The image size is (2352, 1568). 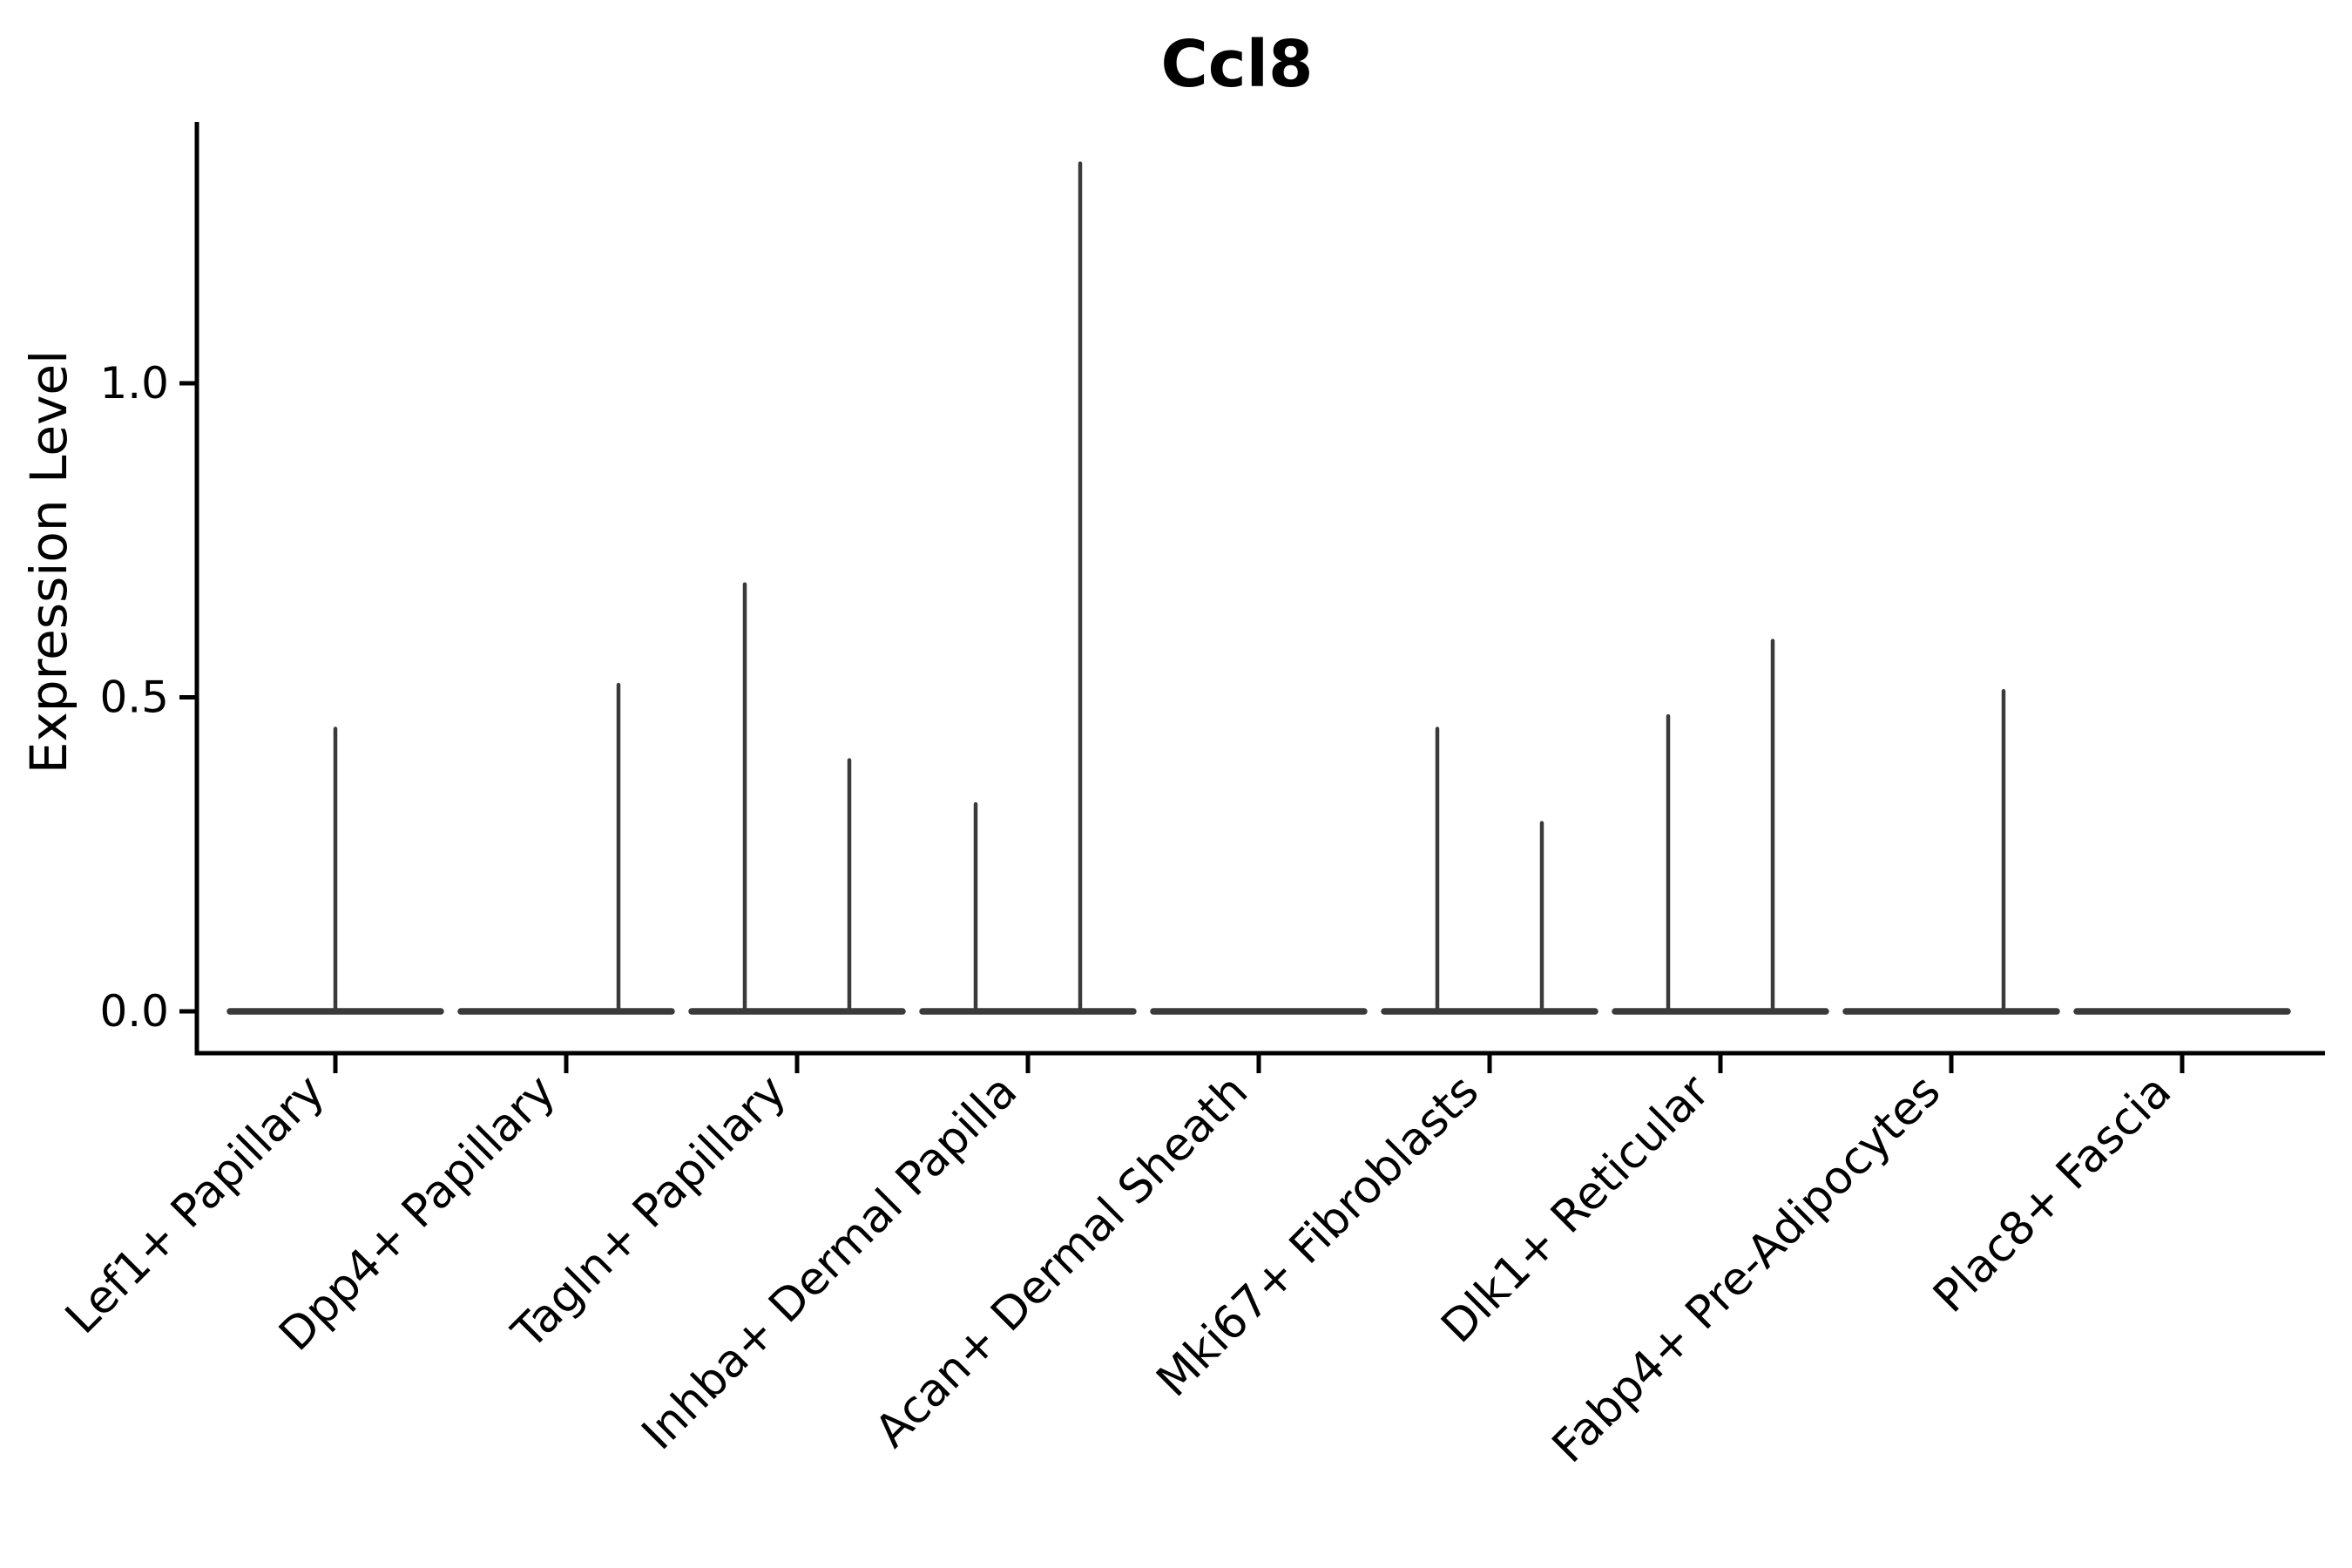 I want to click on y-tick-label: 1.0, so click(x=134, y=383).